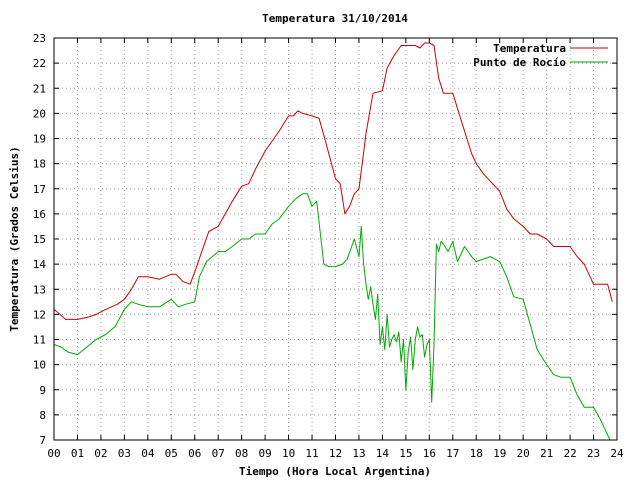 The image size is (640, 480). Describe the element at coordinates (429, 453) in the screenshot. I see `x-tick-label: 16` at that location.